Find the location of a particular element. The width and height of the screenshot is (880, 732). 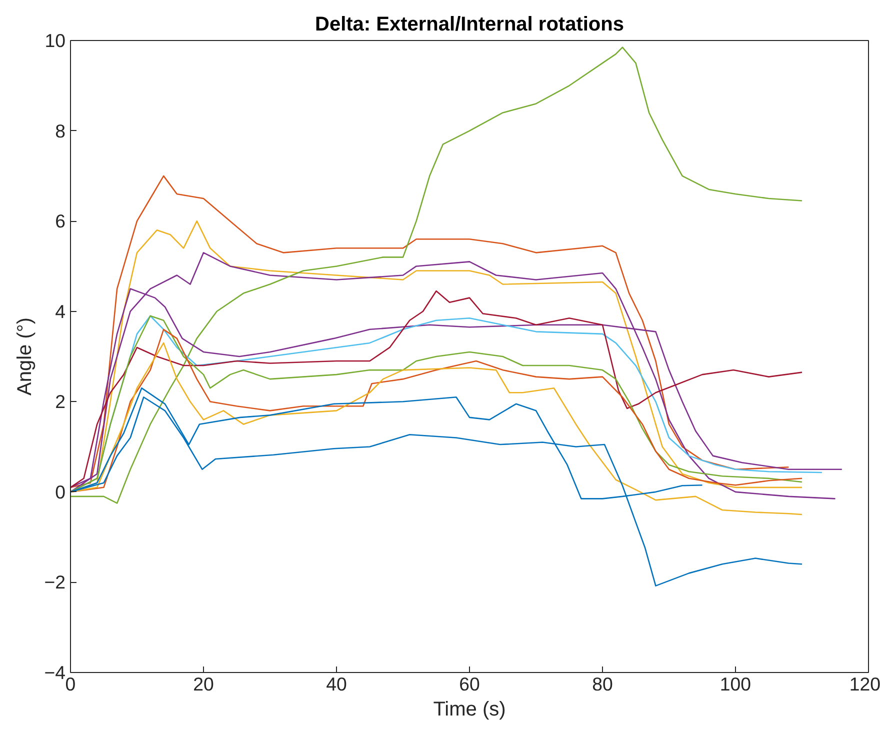

x-tick-label: 80 is located at coordinates (602, 684).